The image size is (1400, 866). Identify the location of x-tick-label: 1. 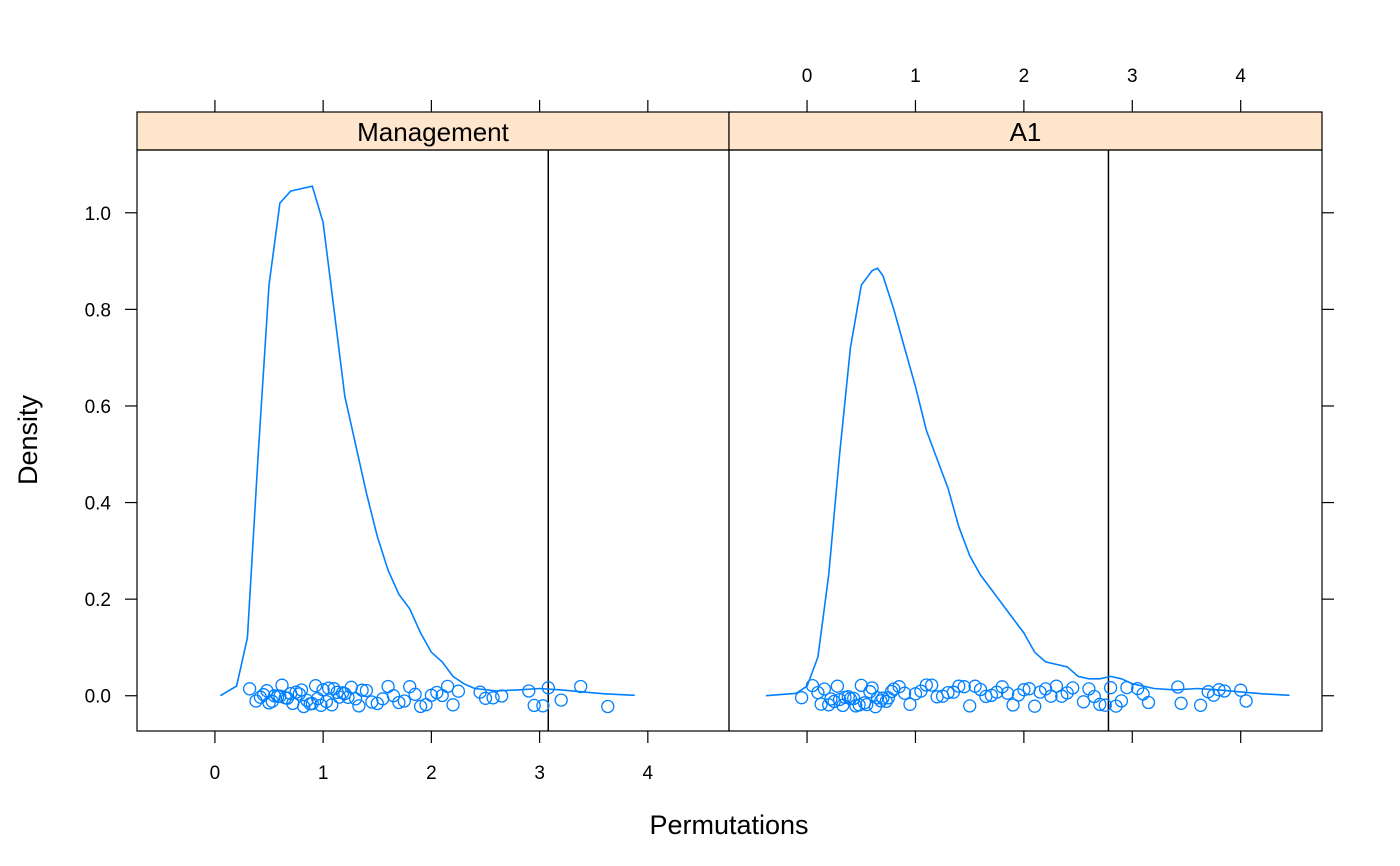
(915, 76).